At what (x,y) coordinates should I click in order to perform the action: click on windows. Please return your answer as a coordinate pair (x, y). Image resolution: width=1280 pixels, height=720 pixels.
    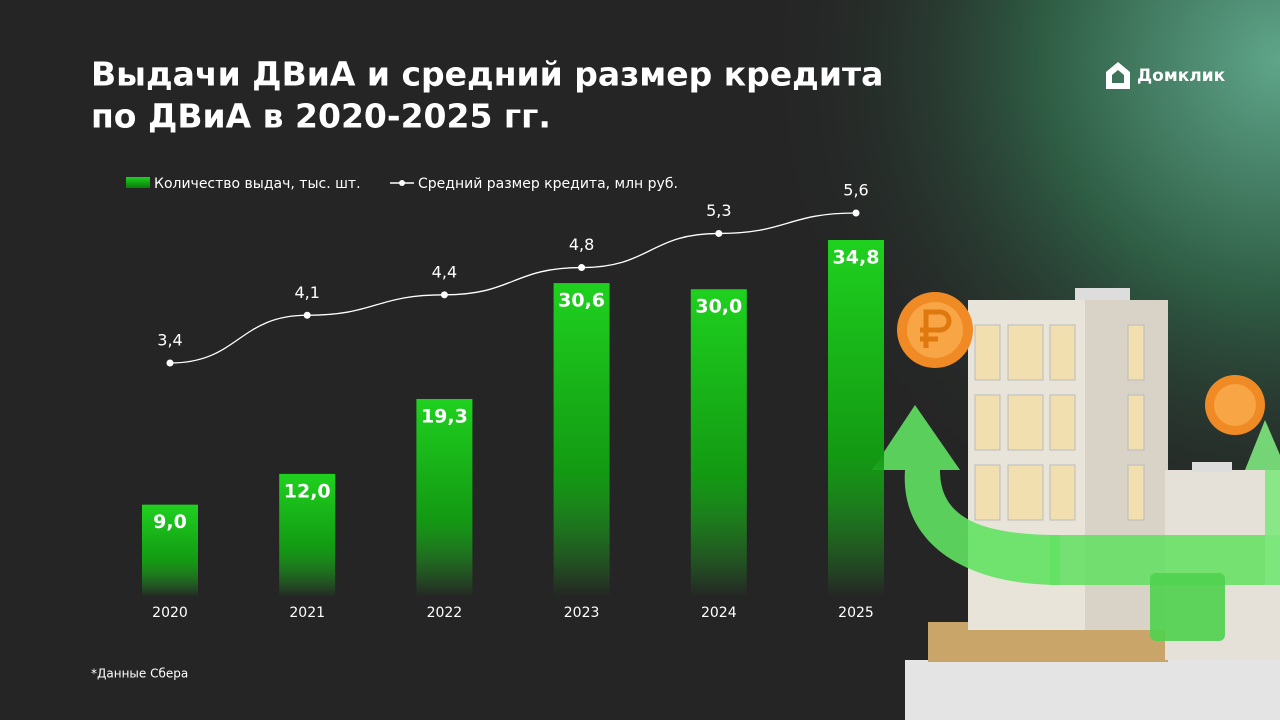
    Looking at the image, I should click on (1059, 422).